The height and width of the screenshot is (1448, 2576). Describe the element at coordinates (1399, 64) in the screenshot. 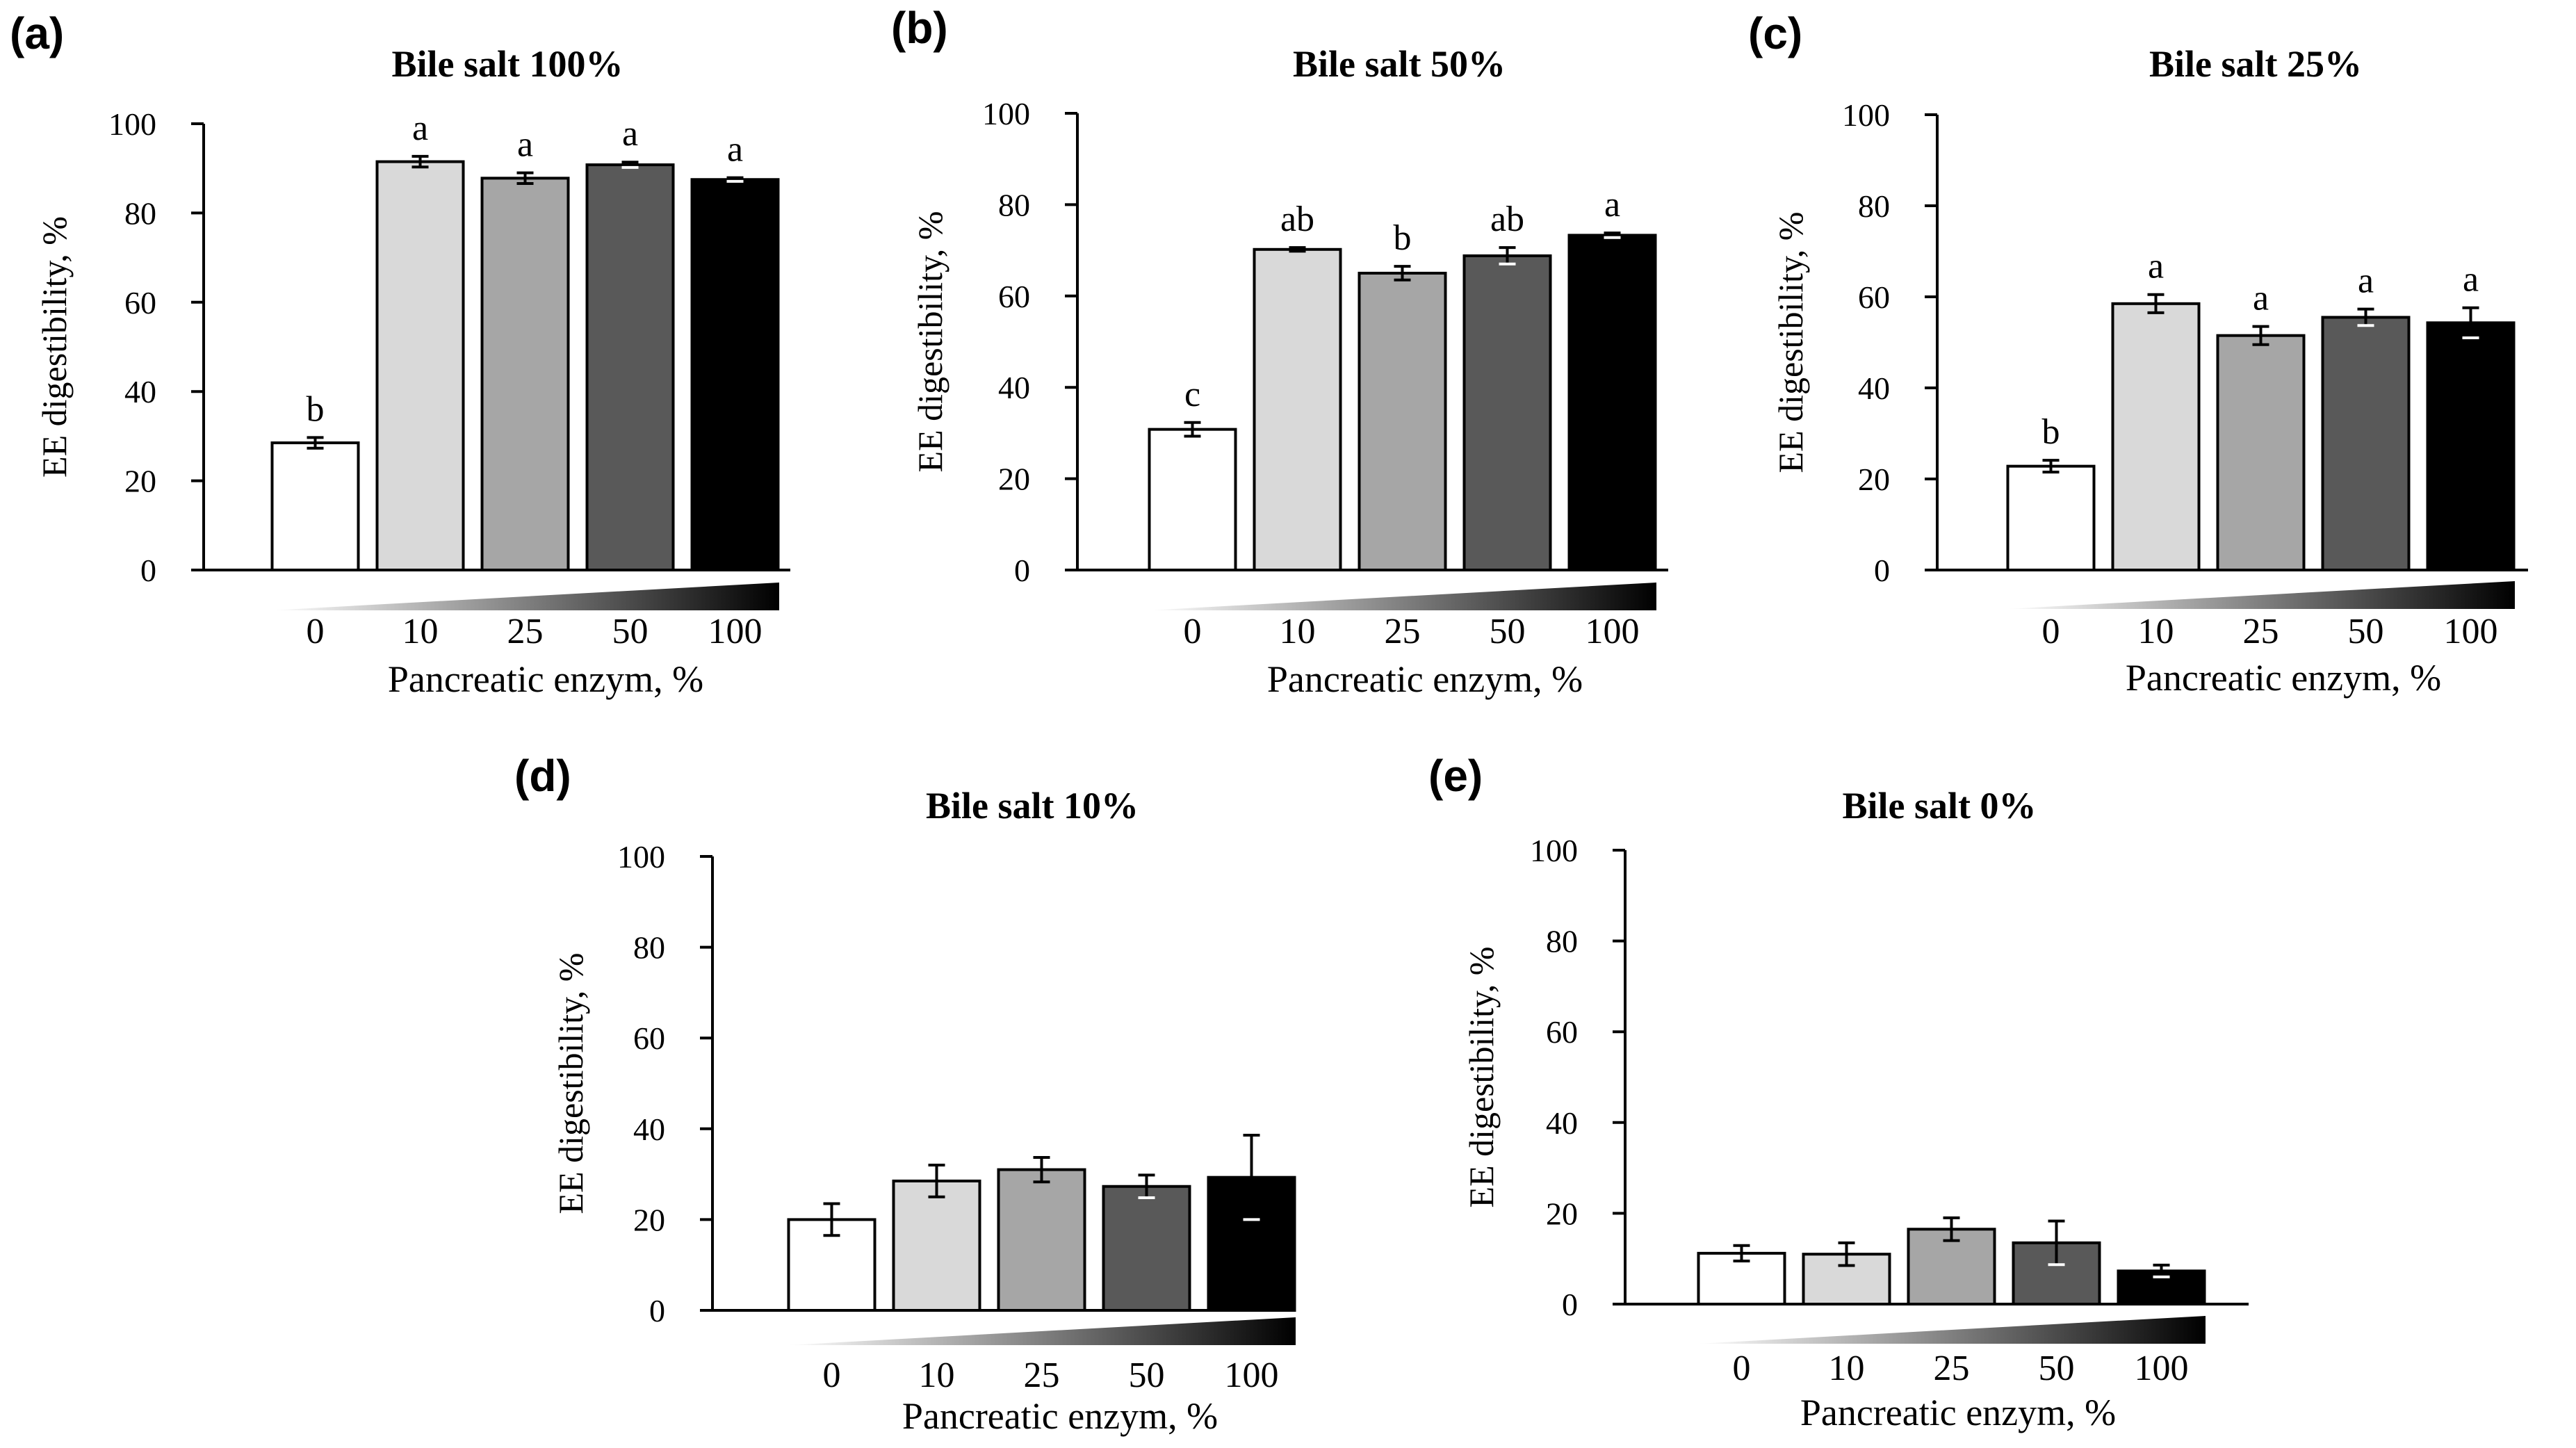

I see `chart-title: Bile salt 50%` at that location.